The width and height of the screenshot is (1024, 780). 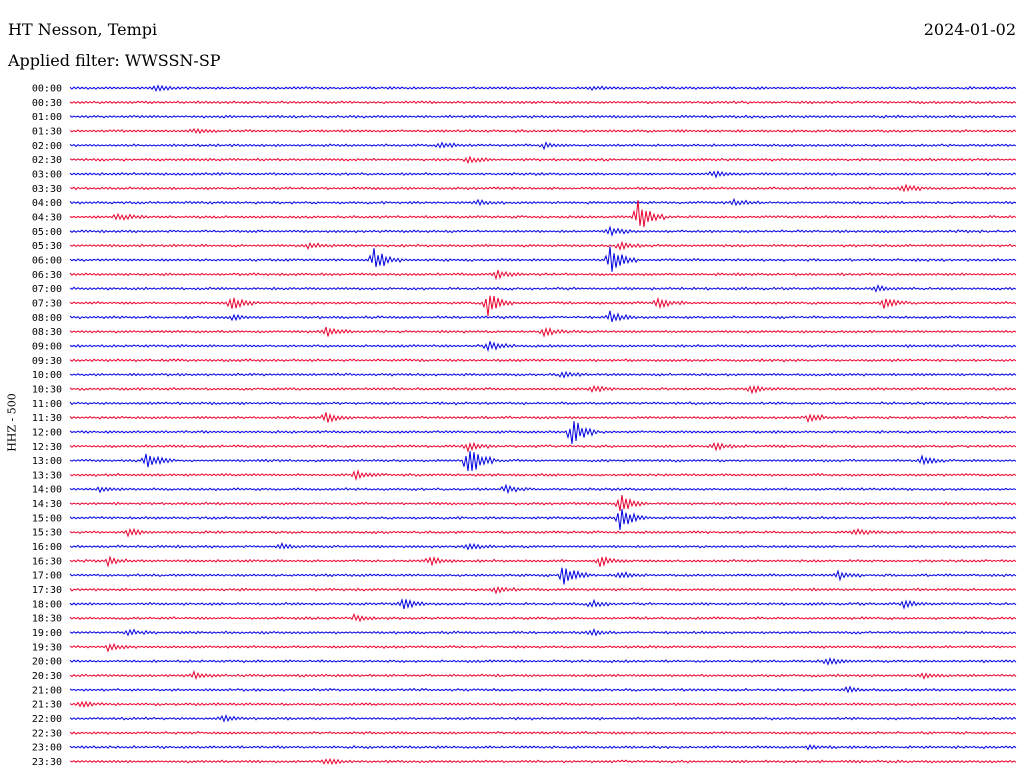 What do you see at coordinates (47, 346) in the screenshot?
I see `time-tick-label: 09:00` at bounding box center [47, 346].